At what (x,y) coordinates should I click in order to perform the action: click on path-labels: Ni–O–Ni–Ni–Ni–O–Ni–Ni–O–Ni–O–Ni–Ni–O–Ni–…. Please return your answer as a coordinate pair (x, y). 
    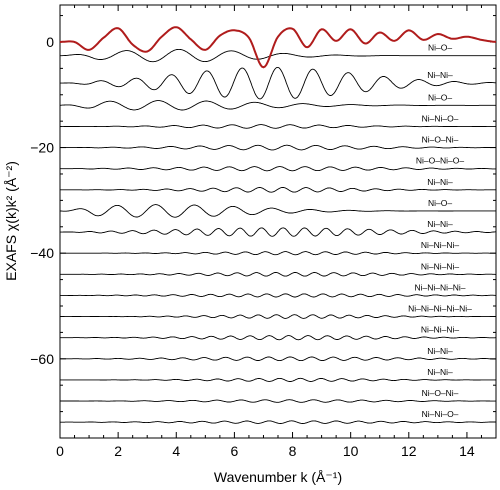
    Looking at the image, I should click on (440, 231).